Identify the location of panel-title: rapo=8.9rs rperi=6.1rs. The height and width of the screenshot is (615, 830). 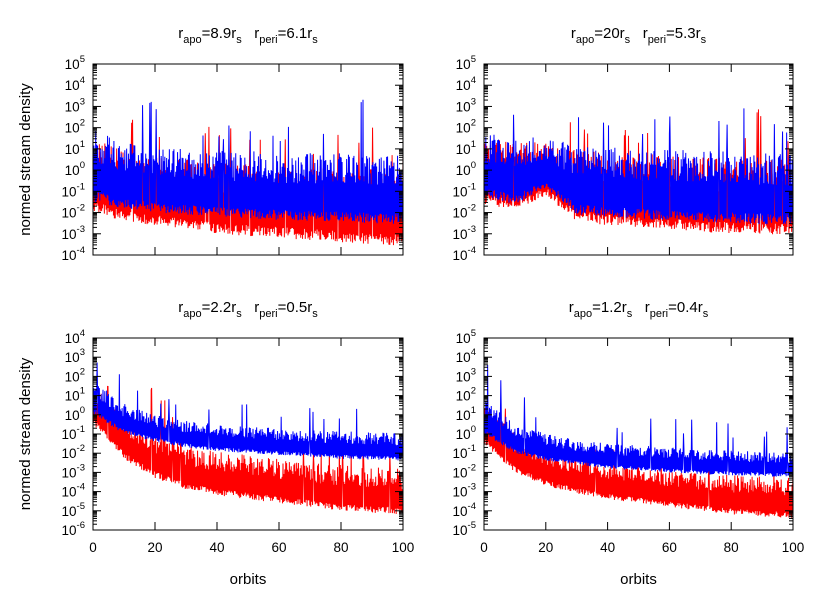
(248, 35).